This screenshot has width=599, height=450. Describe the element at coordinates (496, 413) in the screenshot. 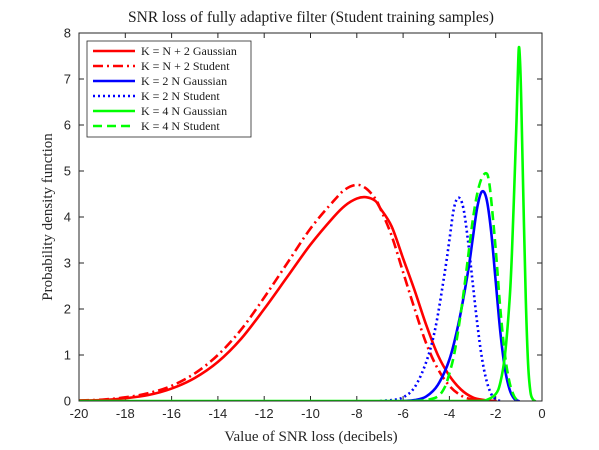

I see `x-tick-label: -2` at that location.